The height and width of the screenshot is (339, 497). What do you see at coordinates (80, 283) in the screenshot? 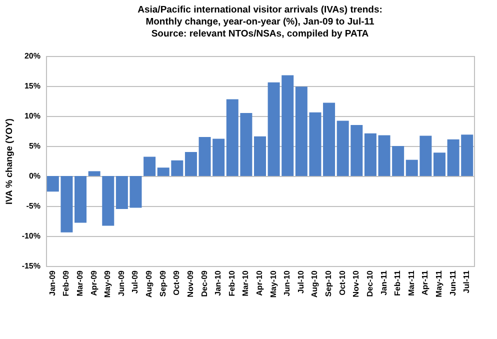
I see `x-tick-label: Mar-09` at bounding box center [80, 283].